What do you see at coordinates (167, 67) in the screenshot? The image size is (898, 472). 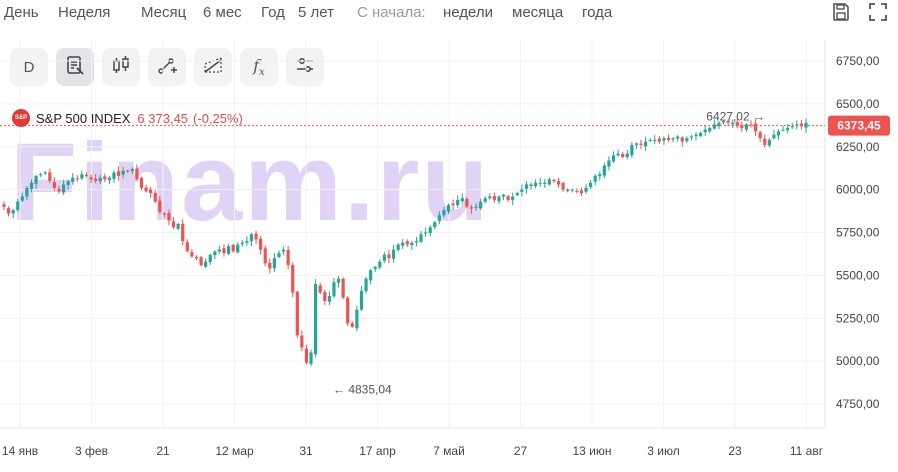 I see `trend-line-button` at bounding box center [167, 67].